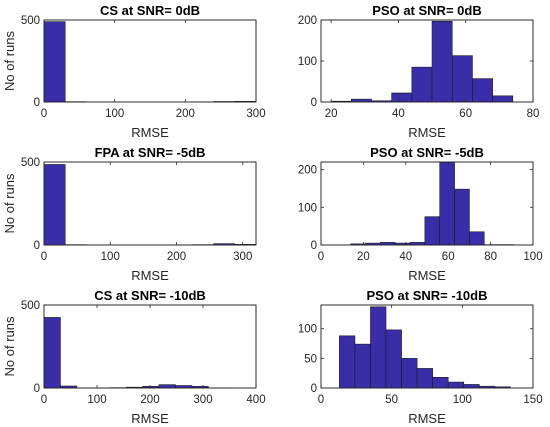  I want to click on chart-title: FPA at SNR= -5dB, so click(150, 152).